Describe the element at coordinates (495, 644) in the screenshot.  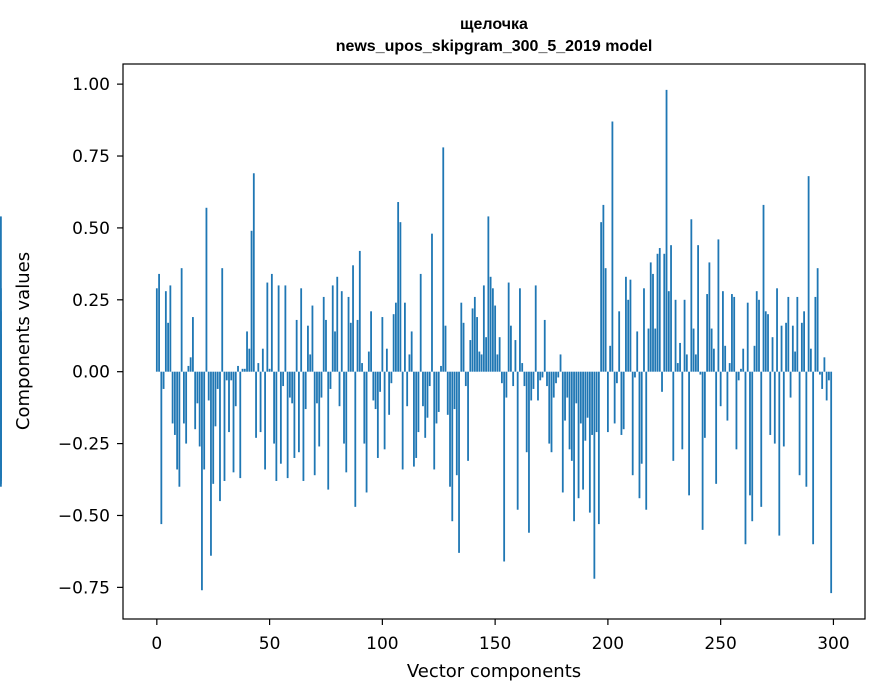
I see `x-tick-label: 150` at that location.